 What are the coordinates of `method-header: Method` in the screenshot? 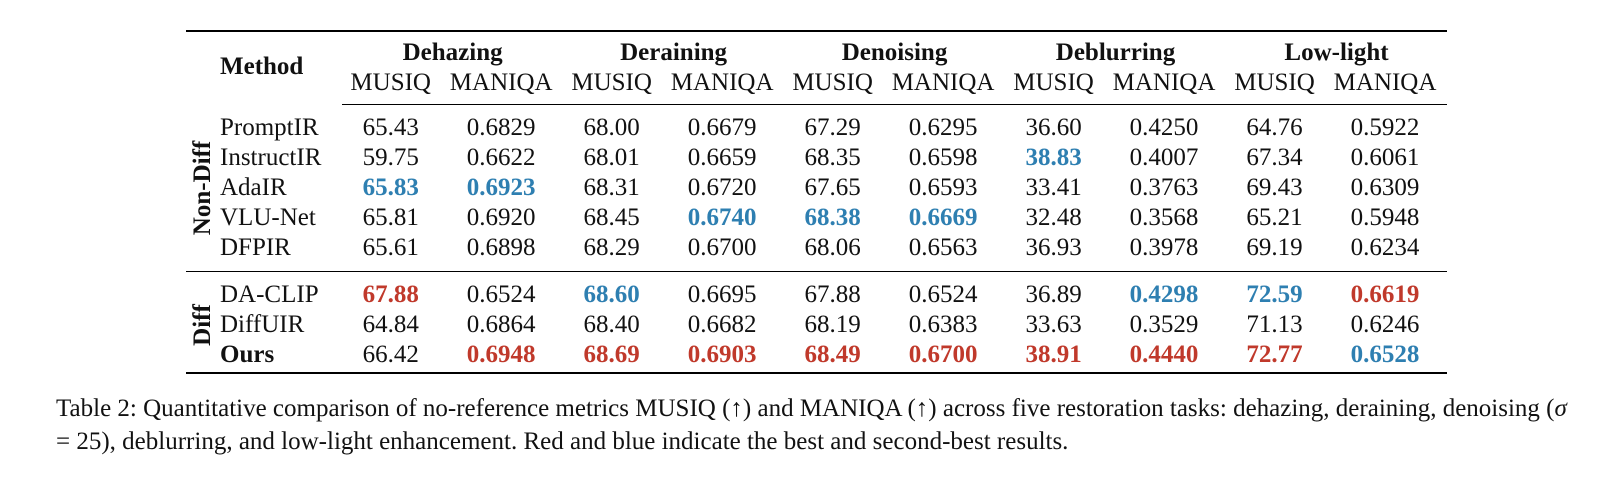 It's located at (262, 67).